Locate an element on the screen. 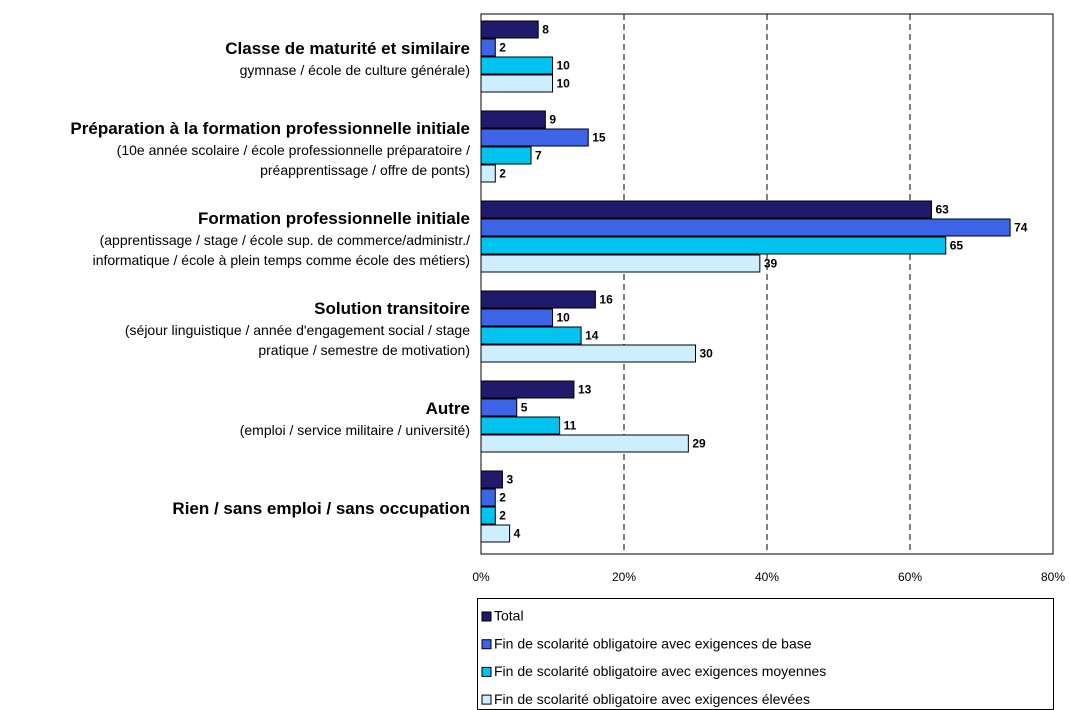 This screenshot has width=1069, height=710. category-label: Autre is located at coordinates (447, 408).